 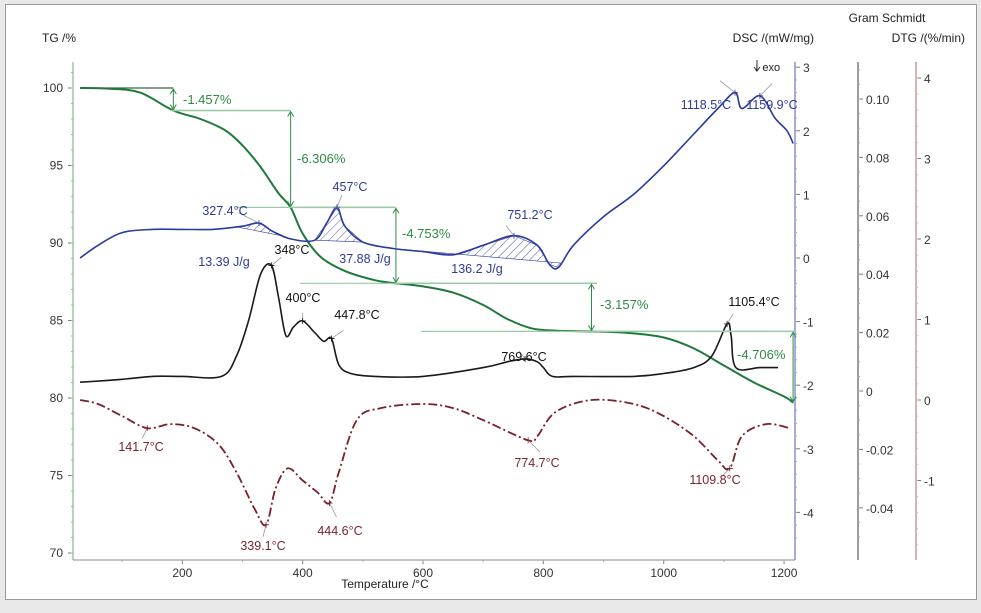 What do you see at coordinates (806, 132) in the screenshot?
I see `dsc-tick-label: 2` at bounding box center [806, 132].